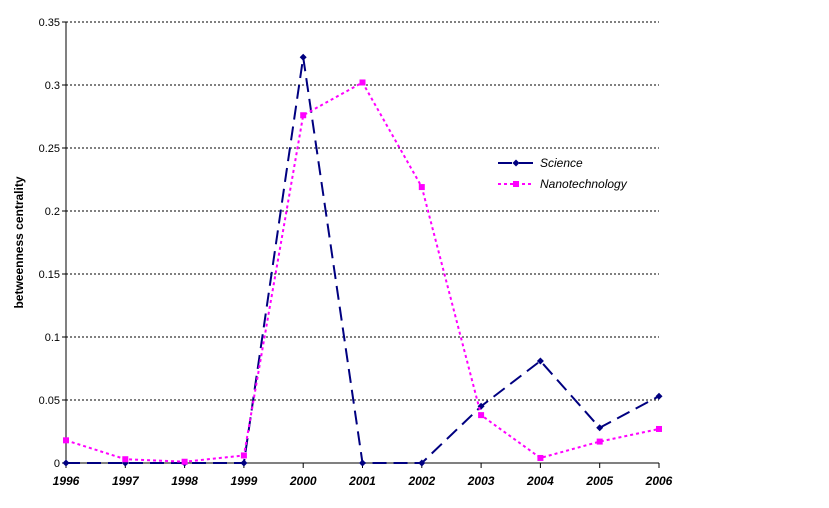 Image resolution: width=829 pixels, height=508 pixels. I want to click on x-tick-label: 2003, so click(481, 481).